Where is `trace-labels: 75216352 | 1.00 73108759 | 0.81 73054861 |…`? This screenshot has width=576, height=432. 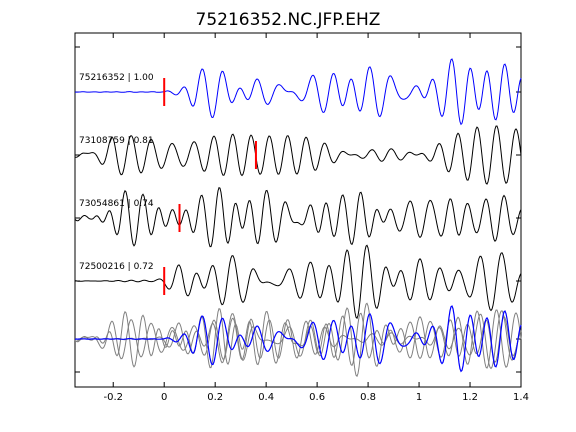 trace-labels: 75216352 | 1.00 73108759 | 0.81 73054861 |… is located at coordinates (116, 172).